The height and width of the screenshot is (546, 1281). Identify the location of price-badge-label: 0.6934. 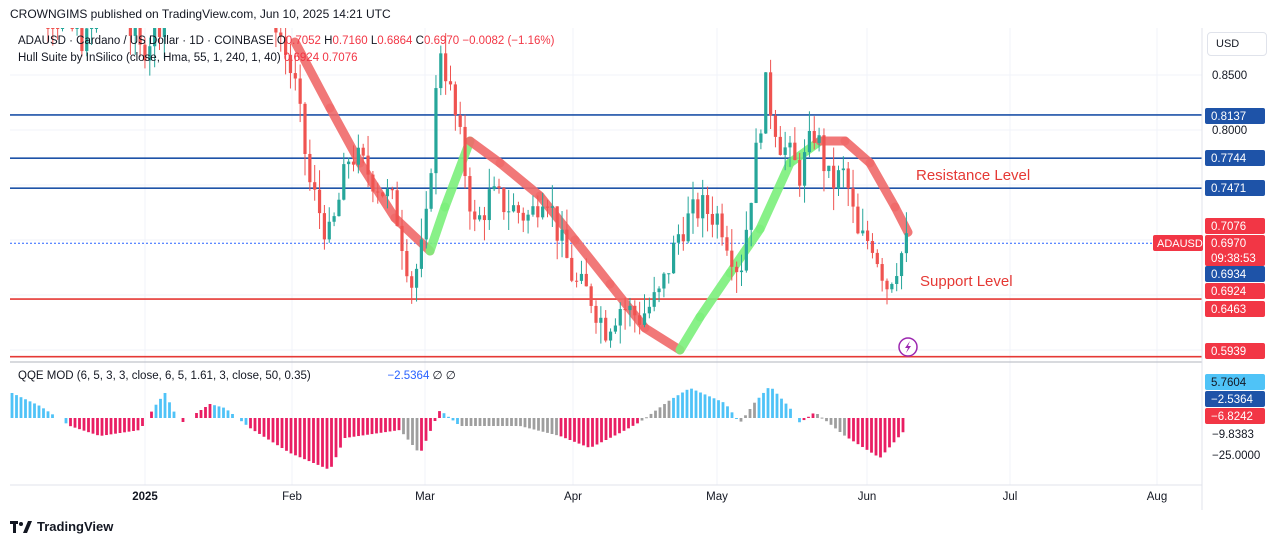
(1229, 275).